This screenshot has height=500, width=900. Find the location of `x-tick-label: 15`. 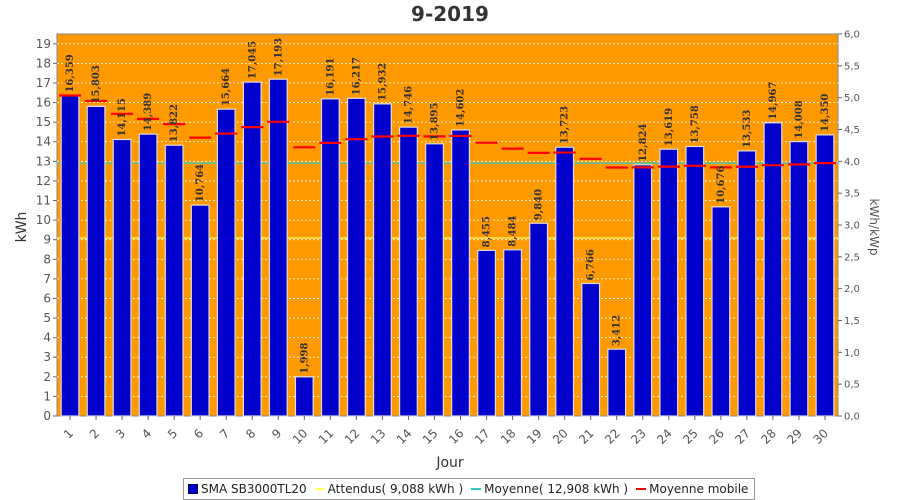

x-tick-label: 15 is located at coordinates (430, 436).